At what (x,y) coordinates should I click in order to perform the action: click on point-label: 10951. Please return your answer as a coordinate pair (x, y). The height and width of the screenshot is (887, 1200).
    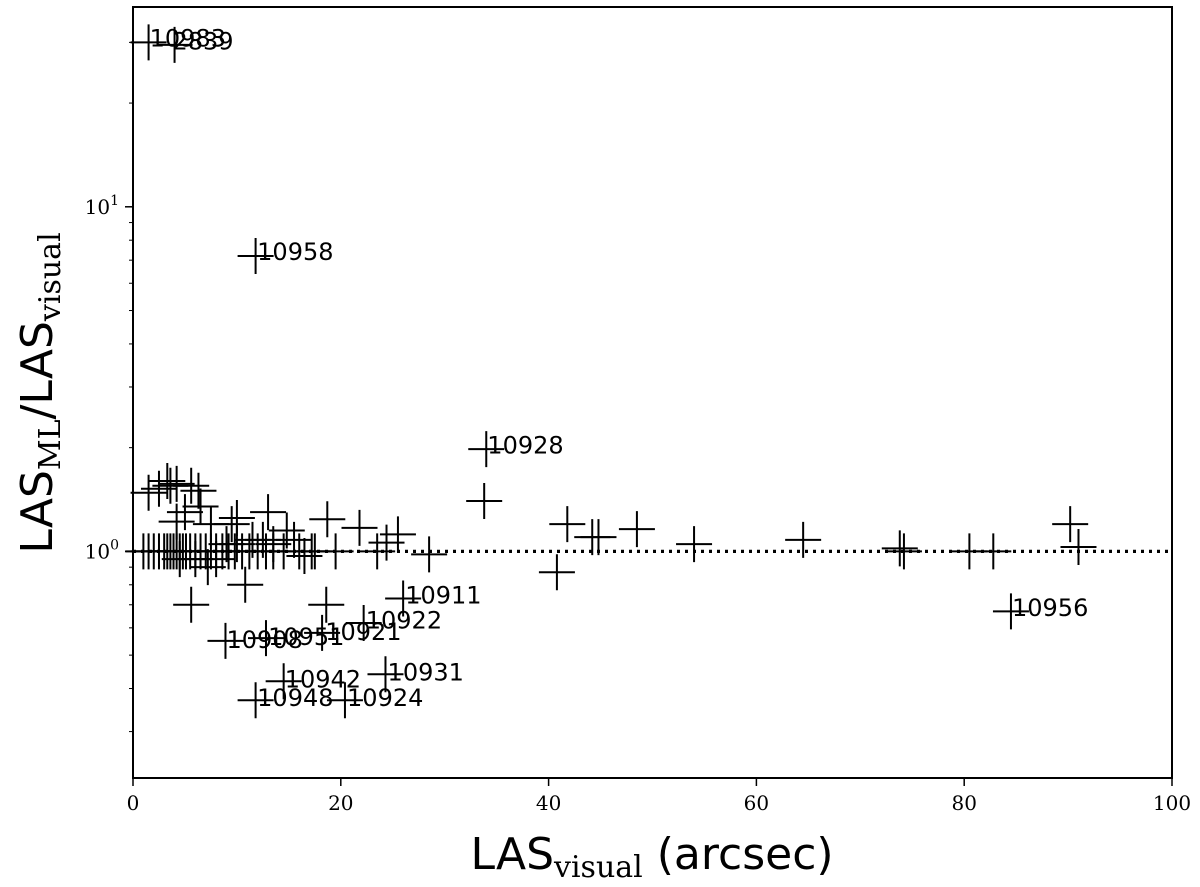
    Looking at the image, I should click on (306, 637).